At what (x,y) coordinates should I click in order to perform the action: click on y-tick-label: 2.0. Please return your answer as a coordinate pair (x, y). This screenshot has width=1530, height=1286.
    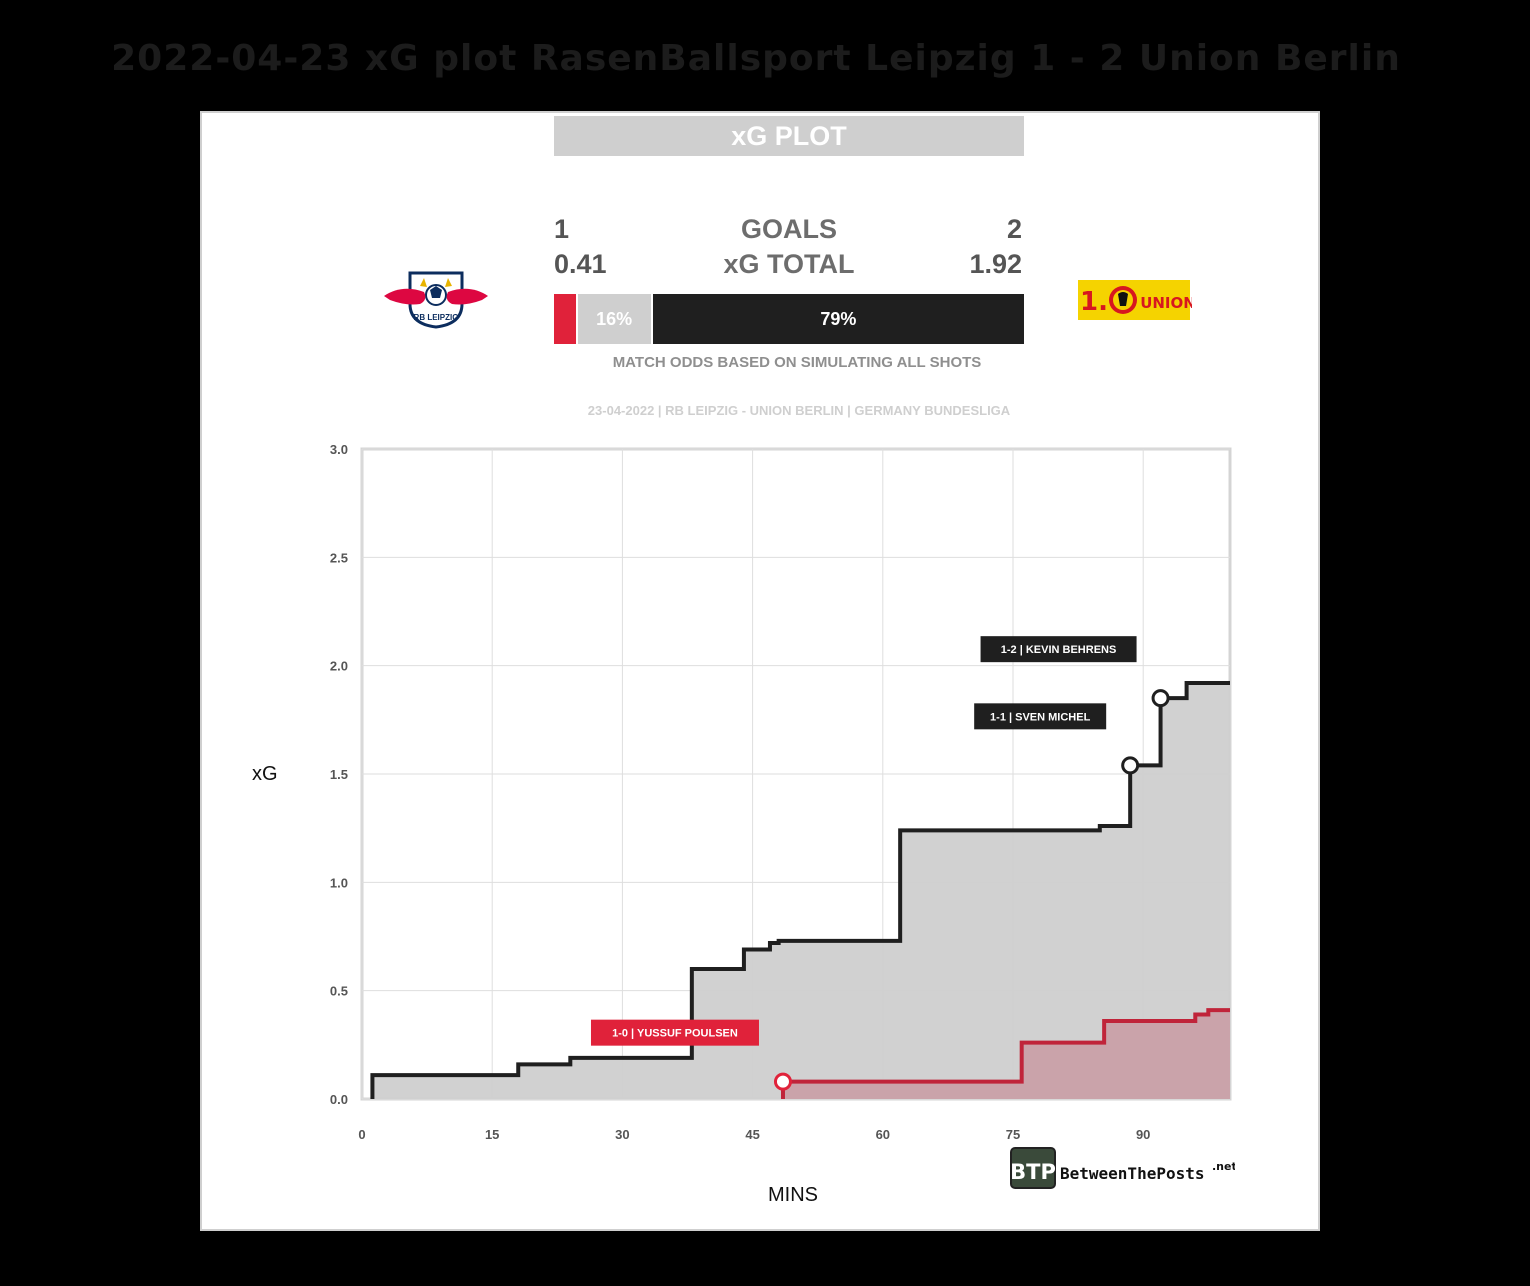
    Looking at the image, I should click on (339, 666).